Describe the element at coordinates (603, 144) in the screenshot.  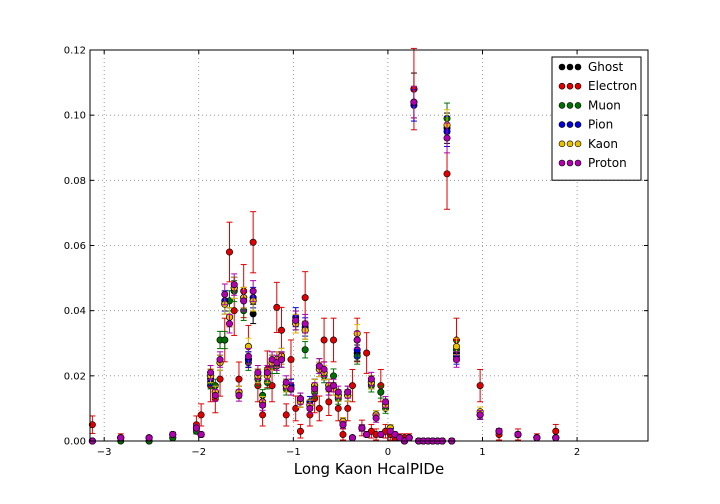
I see `legend-label: Kaon` at that location.